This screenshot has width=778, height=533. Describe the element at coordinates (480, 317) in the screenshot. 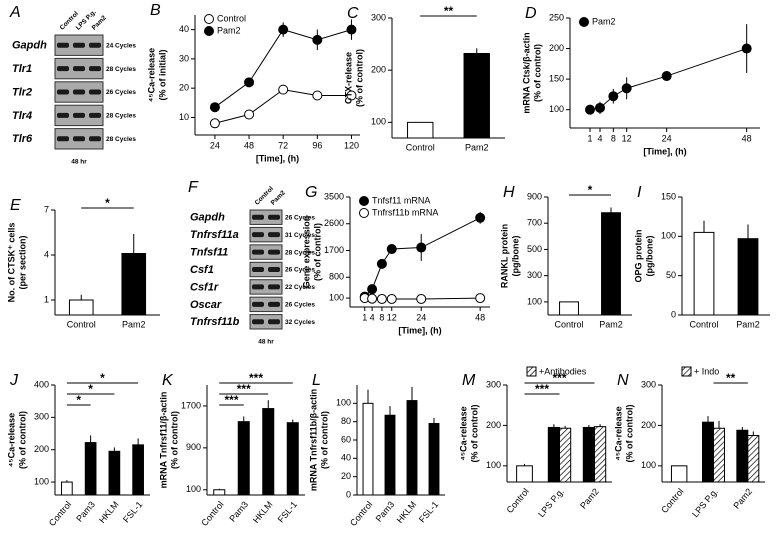

I see `x-tick-label: 48` at that location.